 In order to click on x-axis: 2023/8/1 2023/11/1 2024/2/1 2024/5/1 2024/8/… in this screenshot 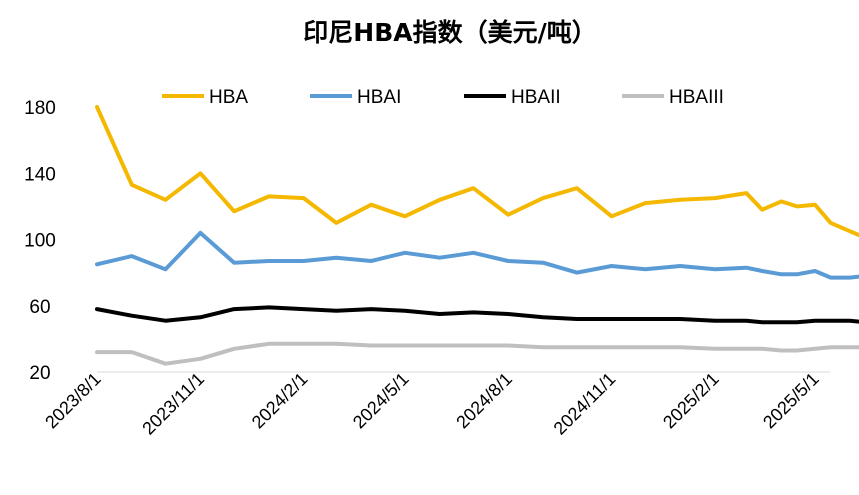, I will do `click(435, 404)`.